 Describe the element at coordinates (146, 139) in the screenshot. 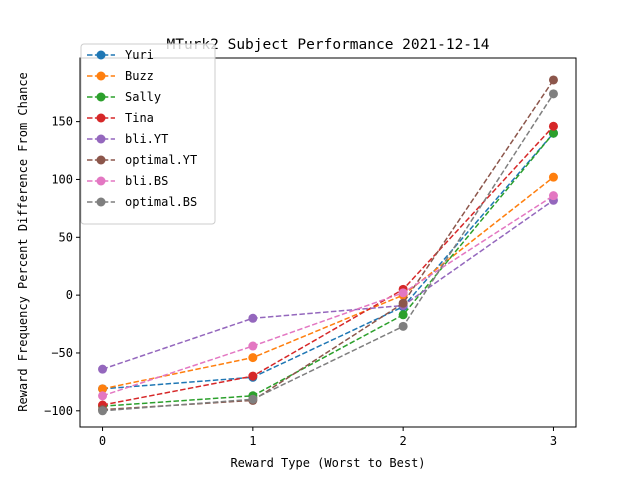

I see `legend-label: bli.YT` at that location.